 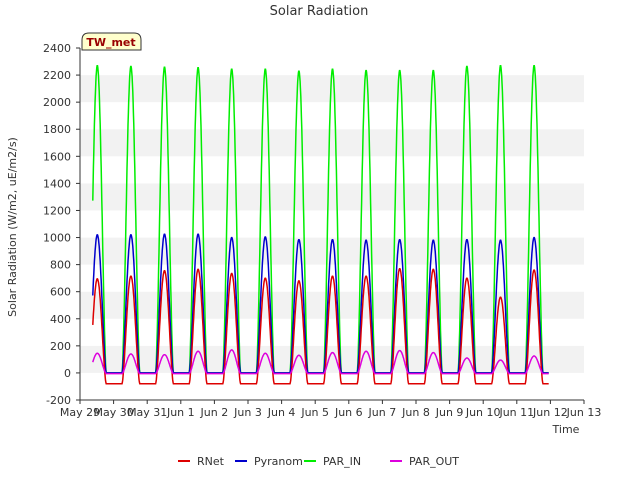 What do you see at coordinates (318, 461) in the screenshot?
I see `legend: RNet Pyranom PAR_IN PAR_OUT` at bounding box center [318, 461].